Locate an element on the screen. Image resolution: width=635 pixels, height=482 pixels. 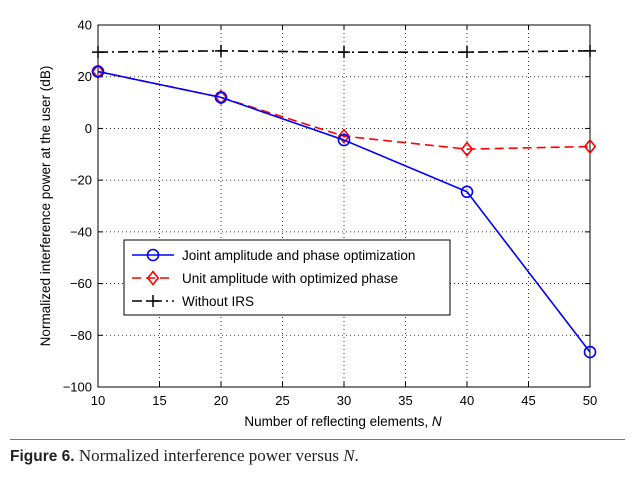
y-tick-label: −60 is located at coordinates (81, 283).